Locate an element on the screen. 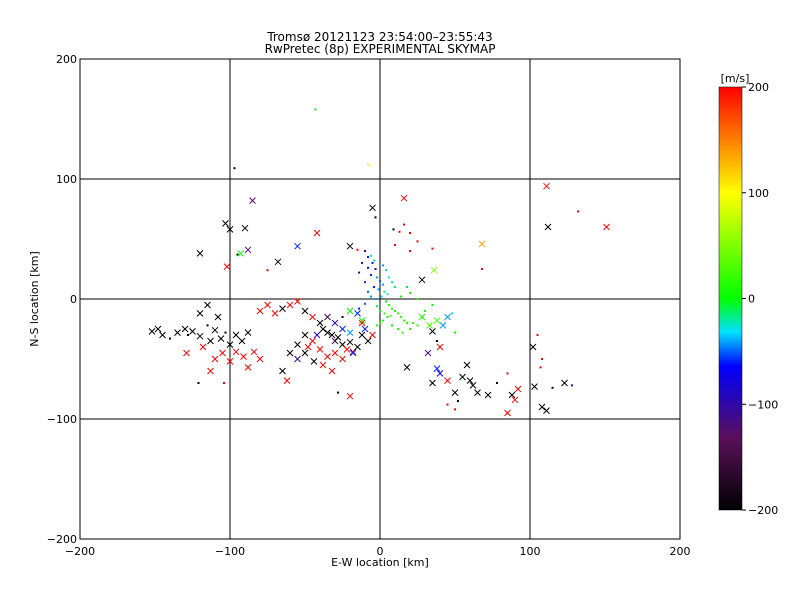 This screenshot has width=800, height=600. colorbar-tick-label: −200 is located at coordinates (763, 510).